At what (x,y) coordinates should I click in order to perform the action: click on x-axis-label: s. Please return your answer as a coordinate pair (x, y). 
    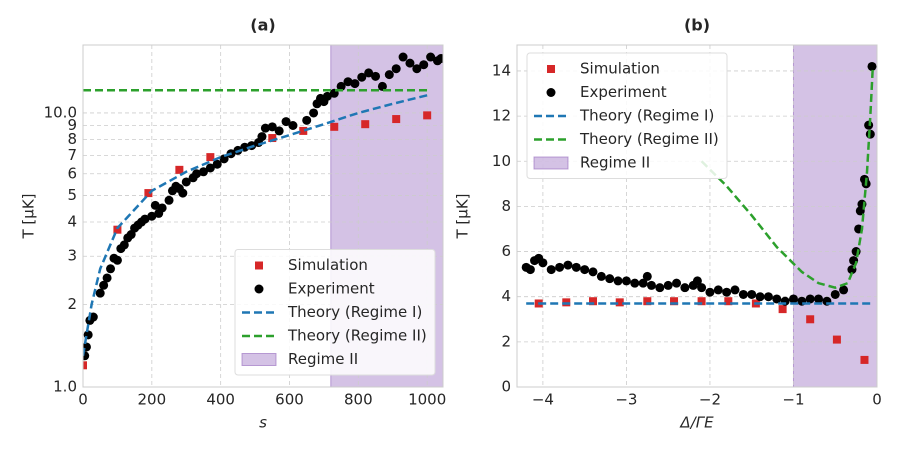
    Looking at the image, I should click on (263, 423).